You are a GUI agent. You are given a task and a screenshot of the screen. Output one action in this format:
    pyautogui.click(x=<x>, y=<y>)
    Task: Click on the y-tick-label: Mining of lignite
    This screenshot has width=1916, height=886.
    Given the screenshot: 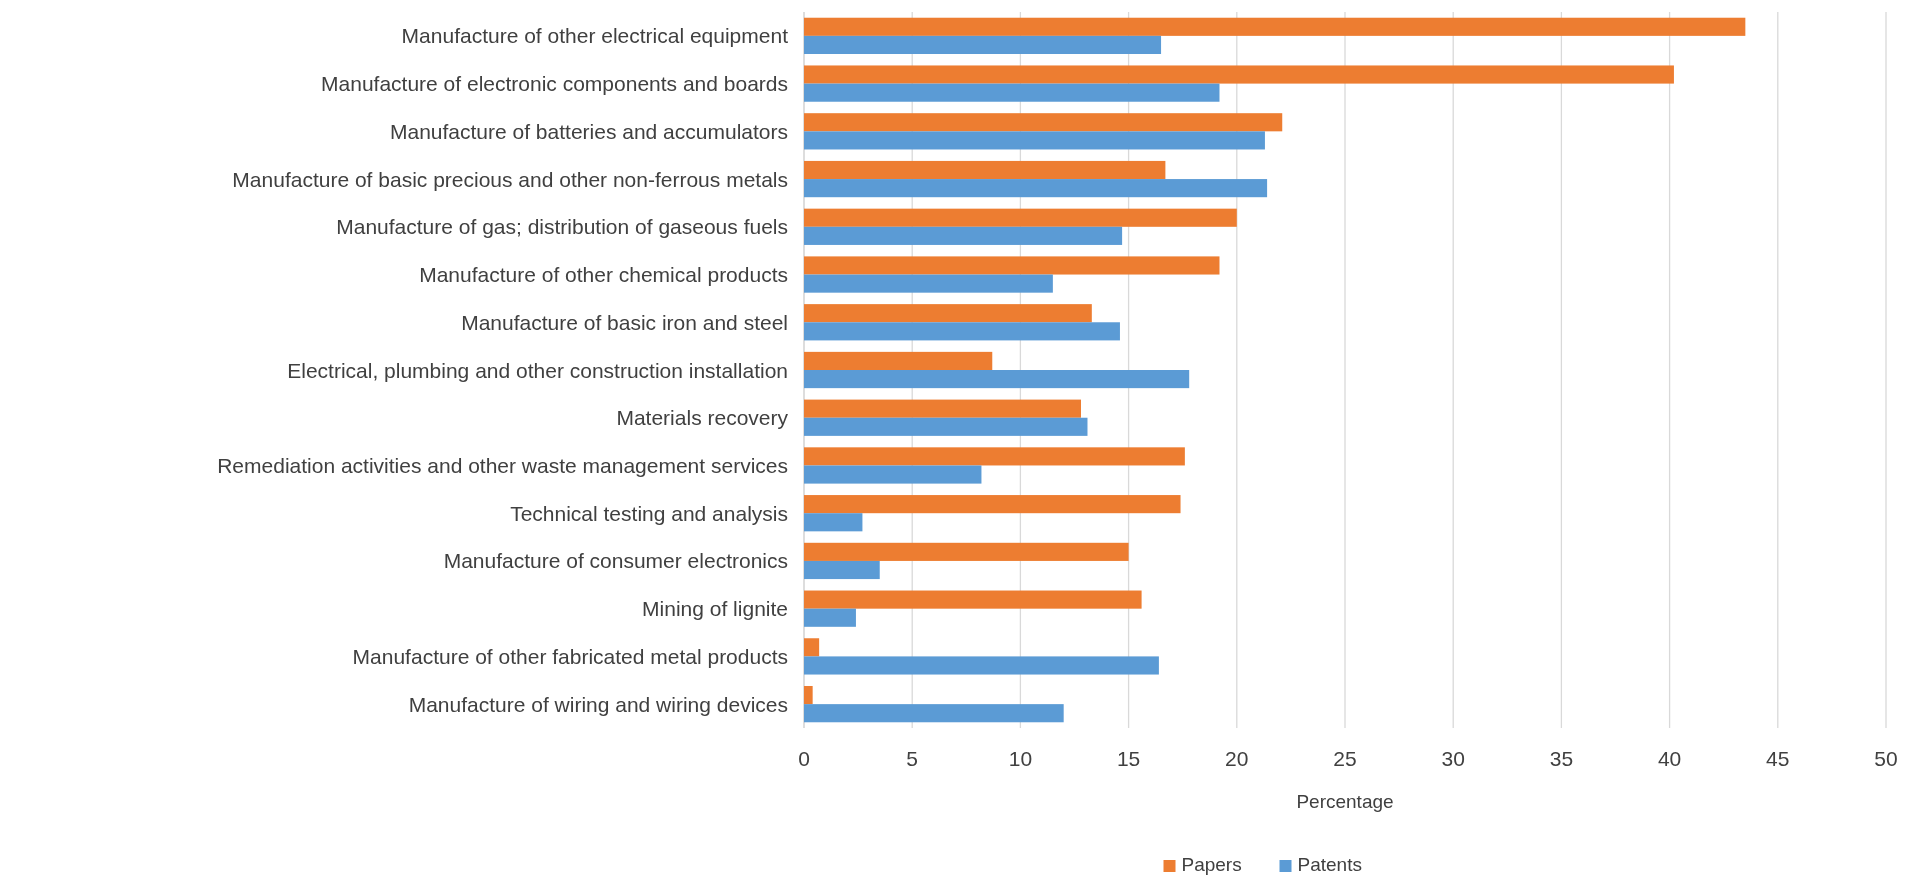 What is the action you would take?
    pyautogui.click(x=715, y=609)
    